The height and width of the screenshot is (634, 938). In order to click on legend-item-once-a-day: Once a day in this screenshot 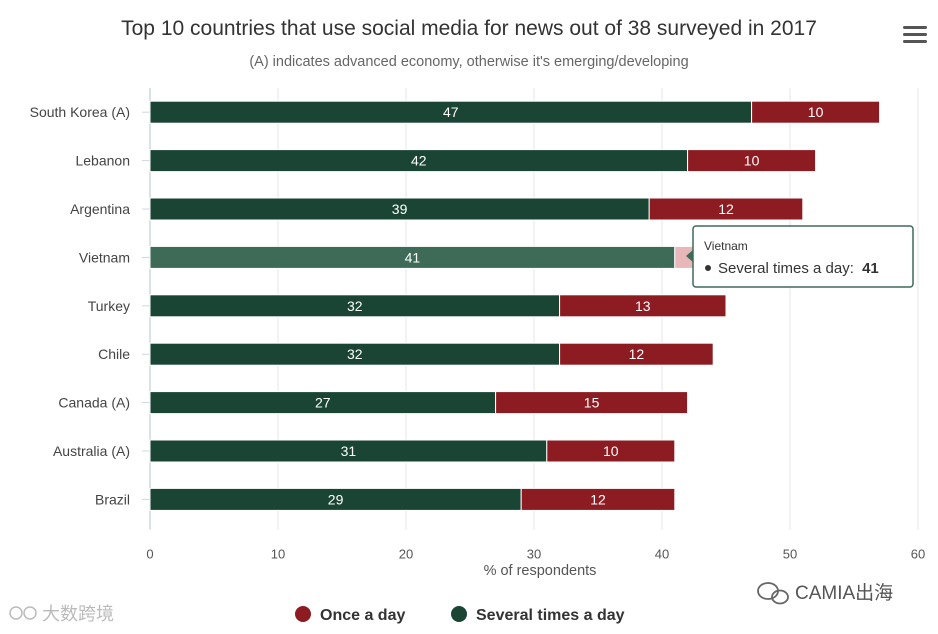, I will do `click(350, 615)`.